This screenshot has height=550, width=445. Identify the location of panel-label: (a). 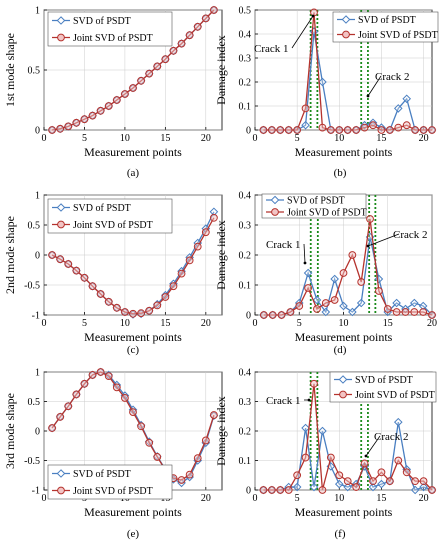
(133, 173).